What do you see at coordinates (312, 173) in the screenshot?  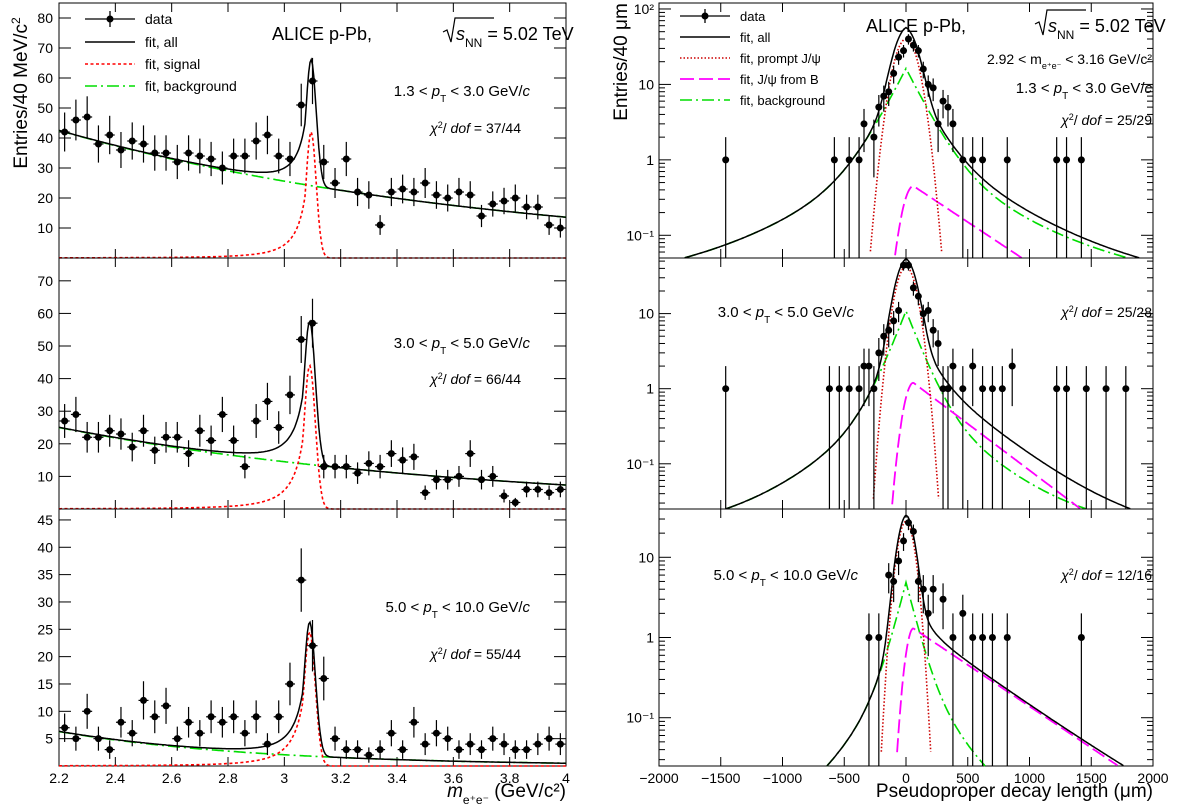 I see `fit-background-curve` at bounding box center [312, 173].